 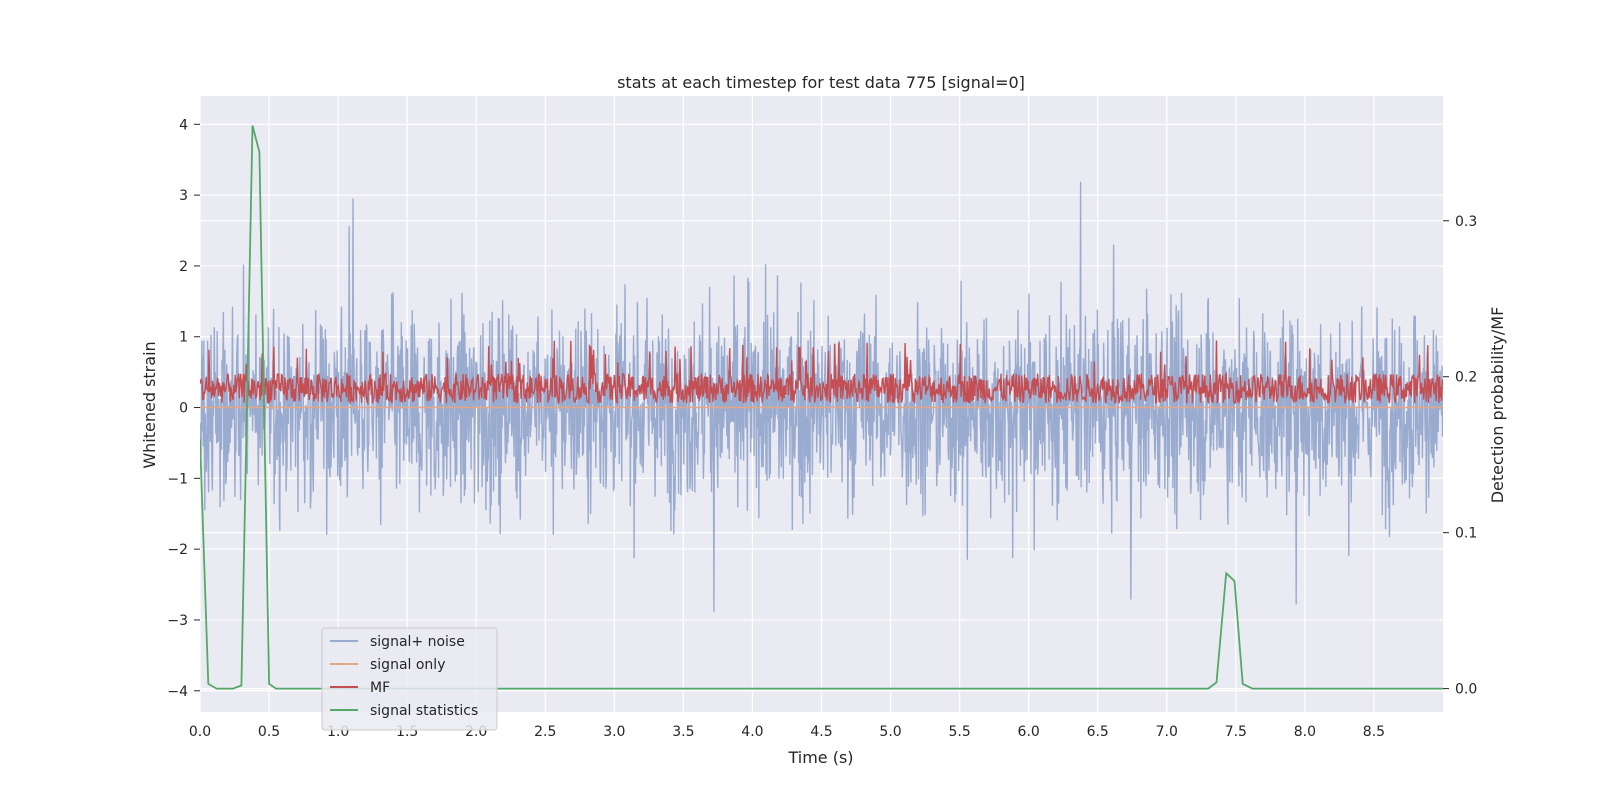 What do you see at coordinates (1466, 534) in the screenshot?
I see `y2-tick-label: 0.1` at bounding box center [1466, 534].